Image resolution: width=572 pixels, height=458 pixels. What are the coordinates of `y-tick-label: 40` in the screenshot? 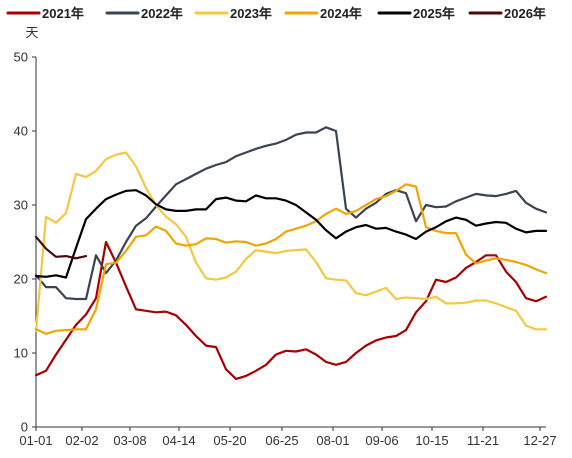 It's located at (21, 131).